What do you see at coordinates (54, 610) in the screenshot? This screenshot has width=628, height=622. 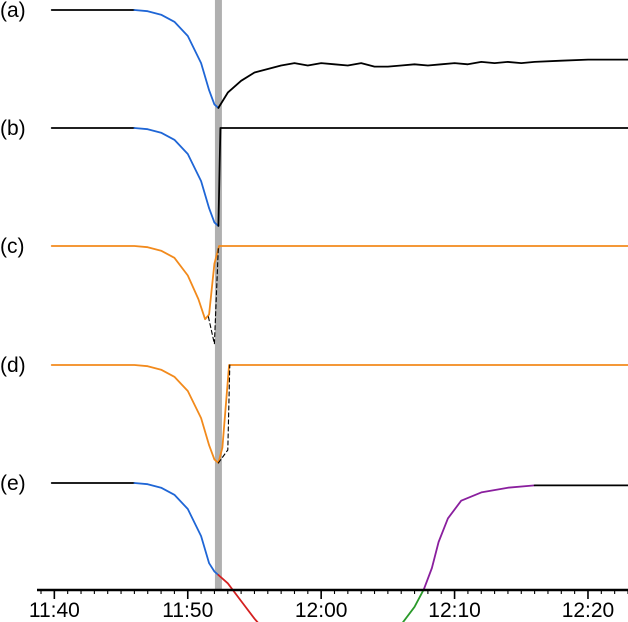 I see `x-tick-label: 11:40` at bounding box center [54, 610].